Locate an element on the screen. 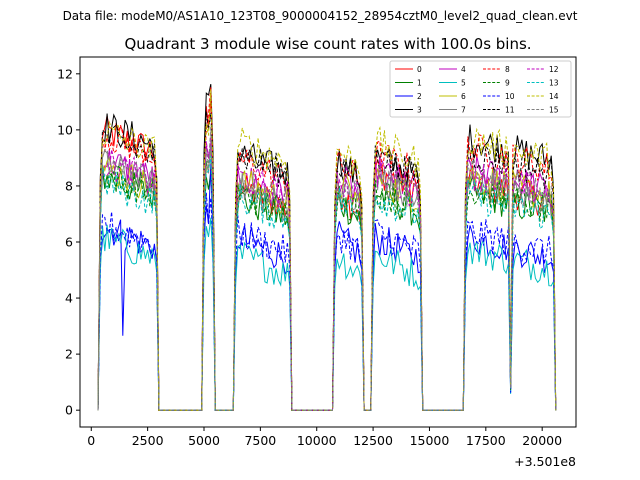 This screenshot has width=640, height=480. legend-label-13: 13 is located at coordinates (554, 82).